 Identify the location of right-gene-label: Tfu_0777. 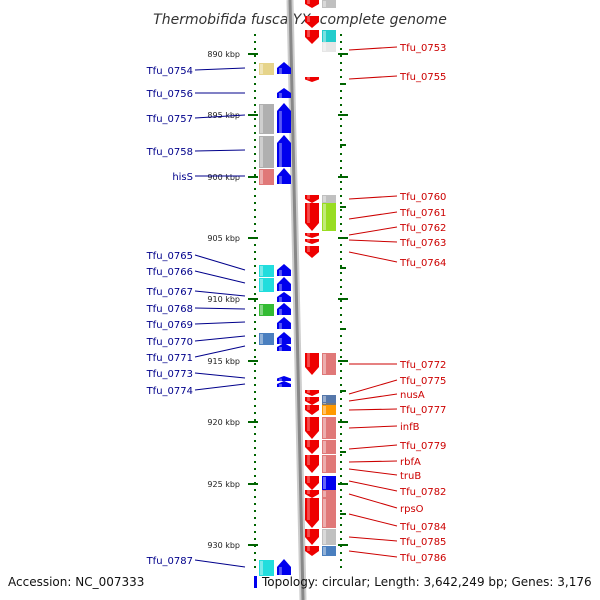
(422, 410).